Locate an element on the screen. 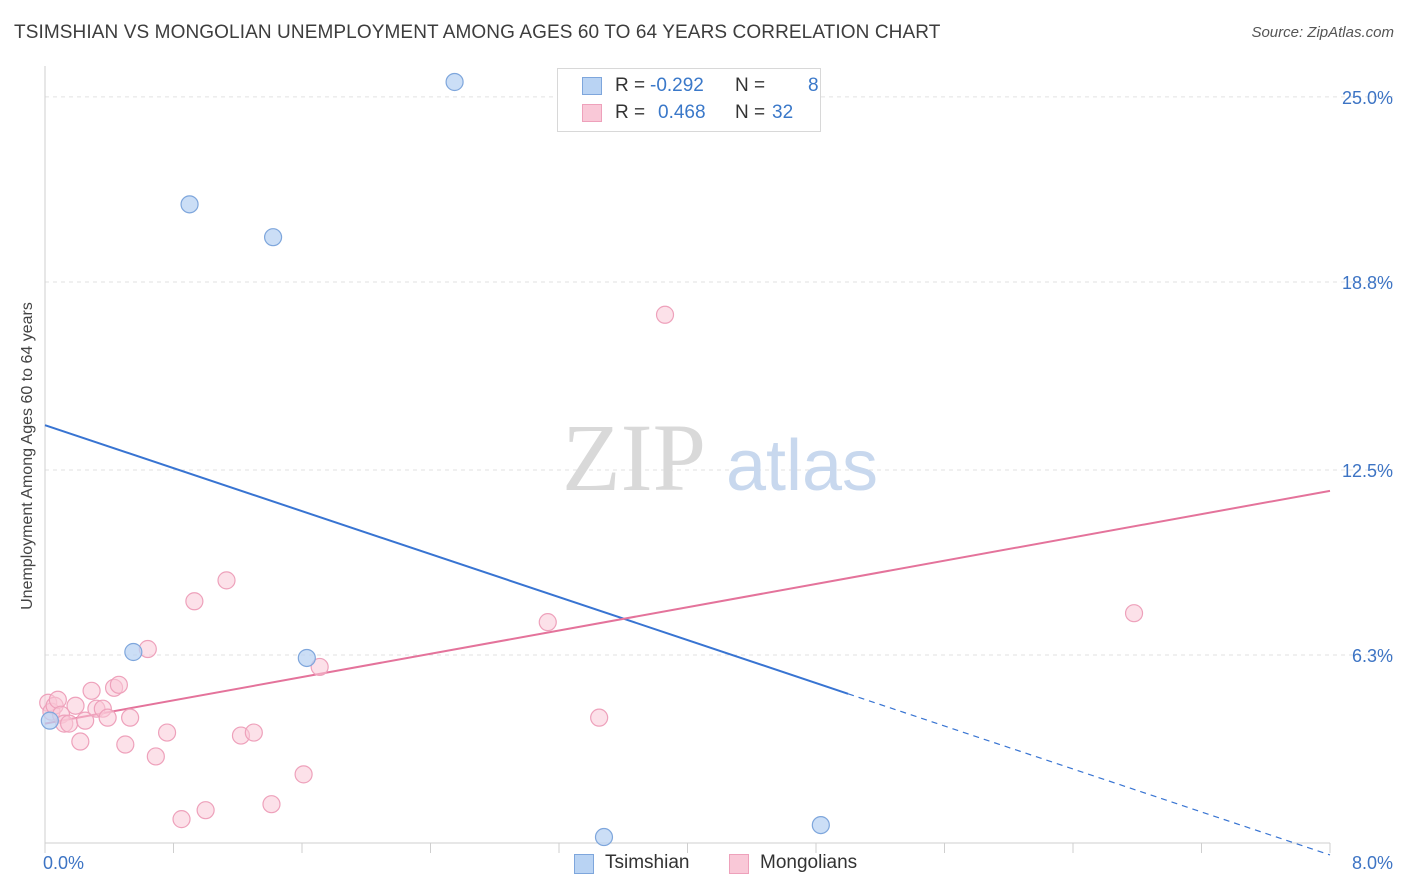  tsimshian-trend-extension is located at coordinates (1089, 774).